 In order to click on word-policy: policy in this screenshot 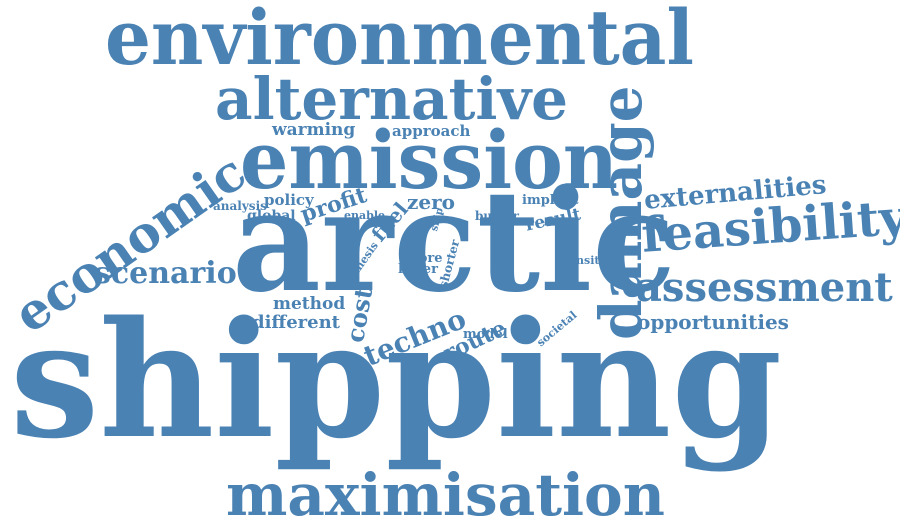, I will do `click(289, 200)`.